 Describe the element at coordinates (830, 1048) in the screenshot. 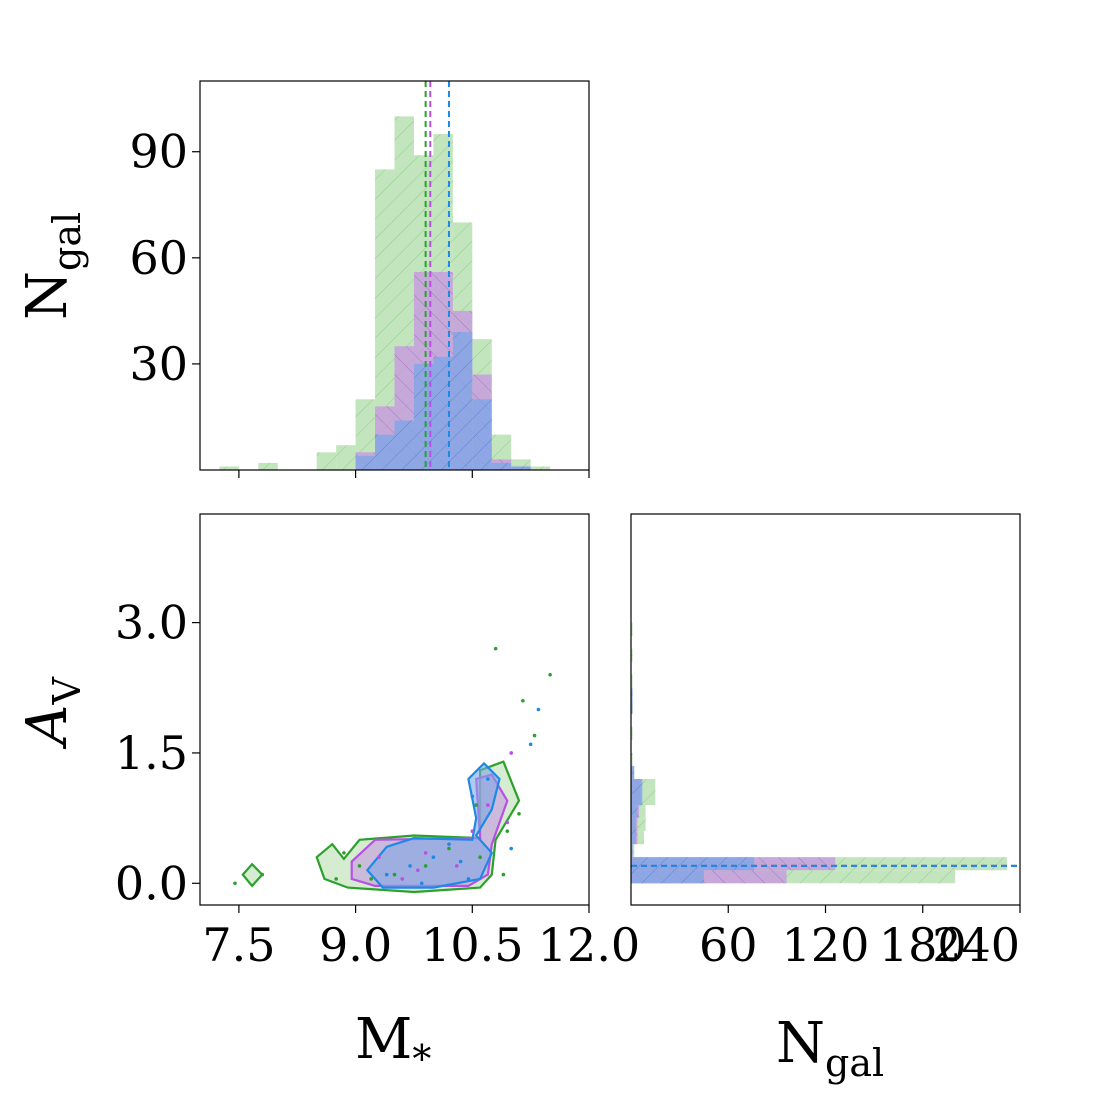

I see `x-axis-label-right: Ngal` at that location.